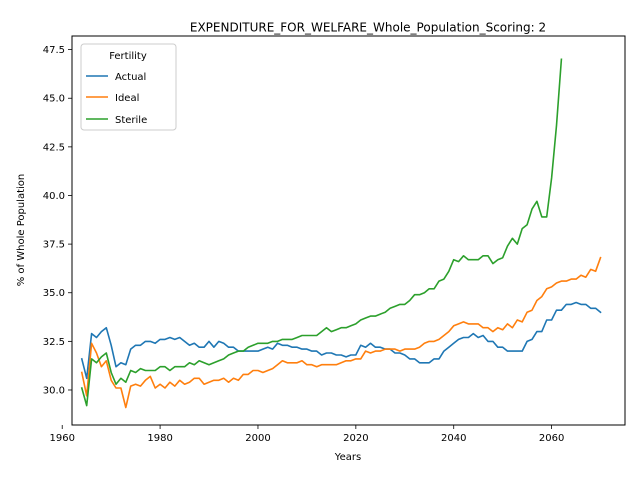 This screenshot has width=640, height=480. Describe the element at coordinates (341, 340) in the screenshot. I see `series-line-actual` at that location.